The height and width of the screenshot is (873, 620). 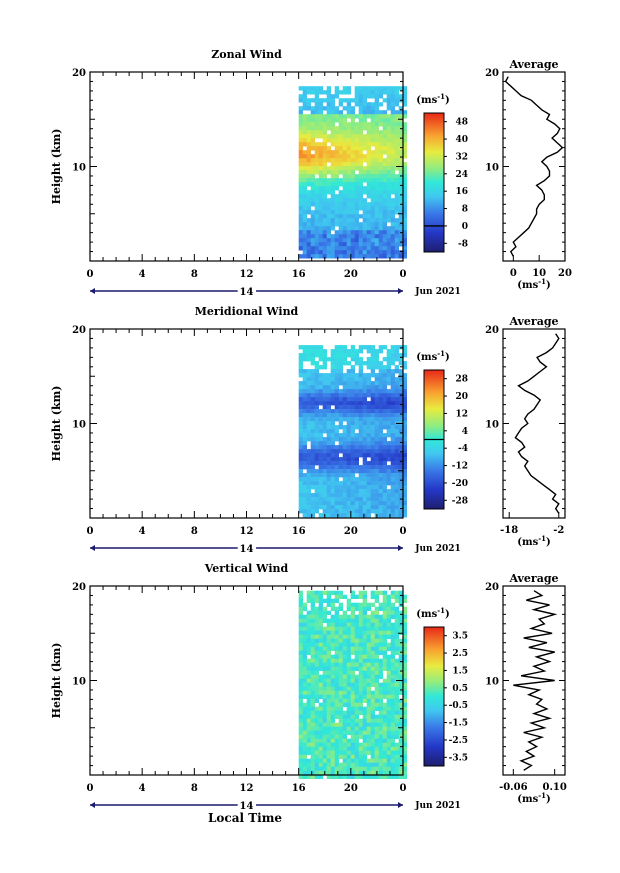 What do you see at coordinates (461, 175) in the screenshot?
I see `colorbar-tick-label: 24` at bounding box center [461, 175].